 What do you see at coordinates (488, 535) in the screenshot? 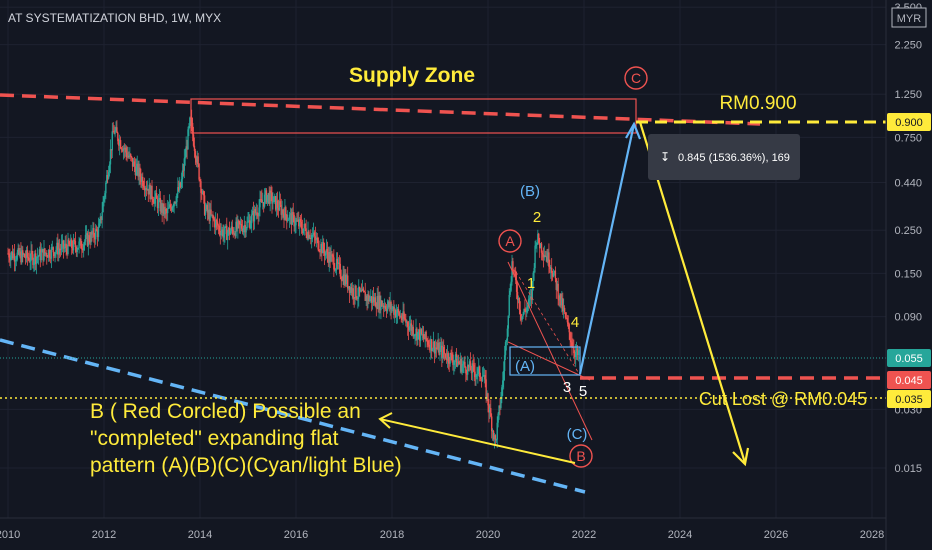
I see `x-tick-label: 2020` at bounding box center [488, 535].